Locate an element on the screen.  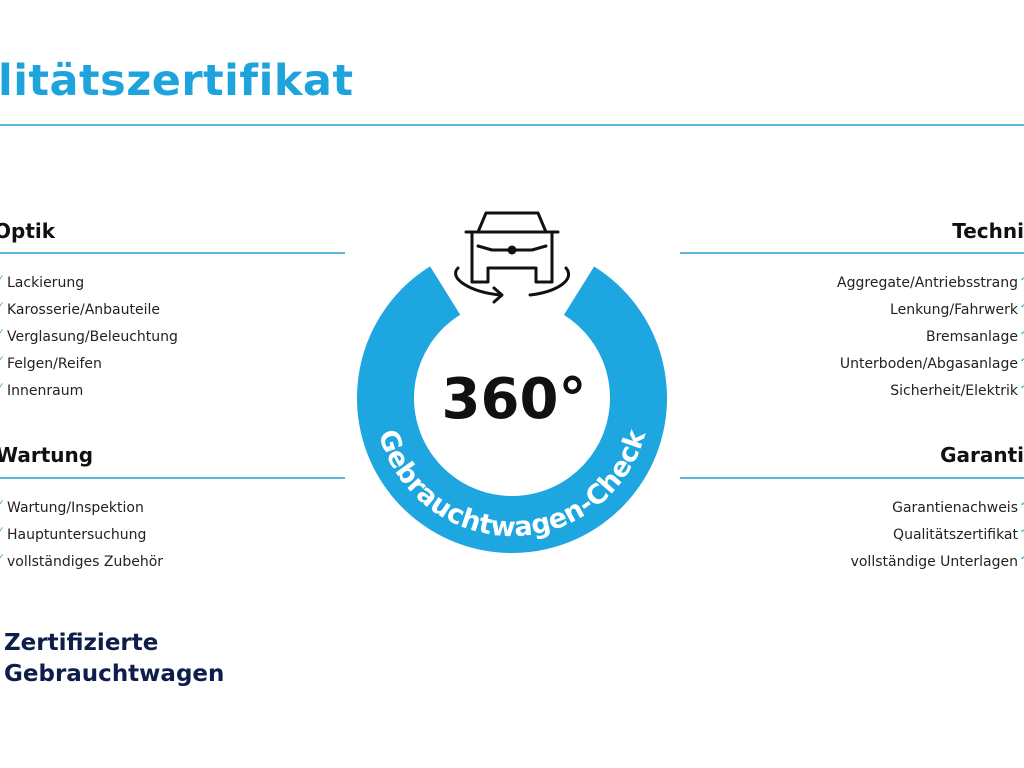
checklist-item: Unterboden/Abgasanlage is located at coordinates (928, 364).